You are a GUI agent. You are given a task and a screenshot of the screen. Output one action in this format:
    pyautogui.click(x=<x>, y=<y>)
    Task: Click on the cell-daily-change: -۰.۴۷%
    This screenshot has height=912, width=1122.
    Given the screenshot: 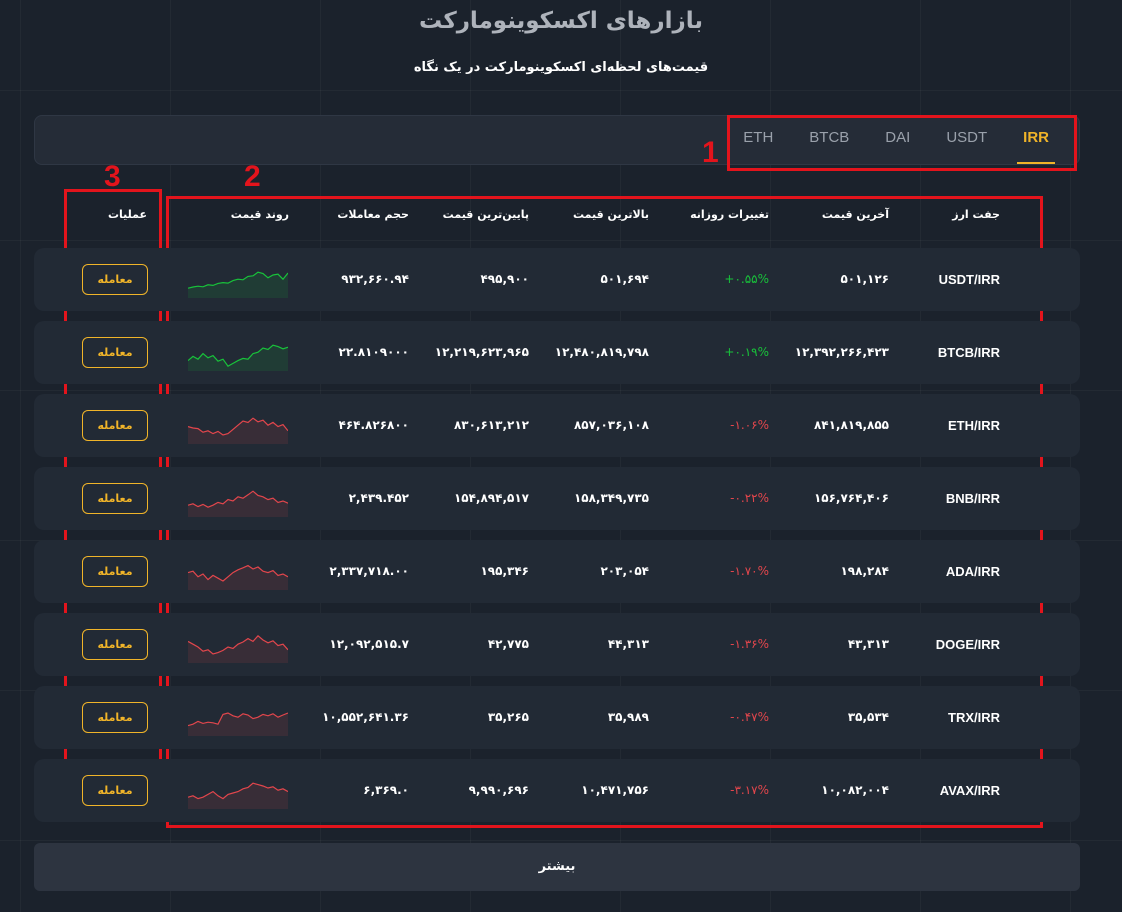 What is the action you would take?
    pyautogui.click(x=749, y=717)
    